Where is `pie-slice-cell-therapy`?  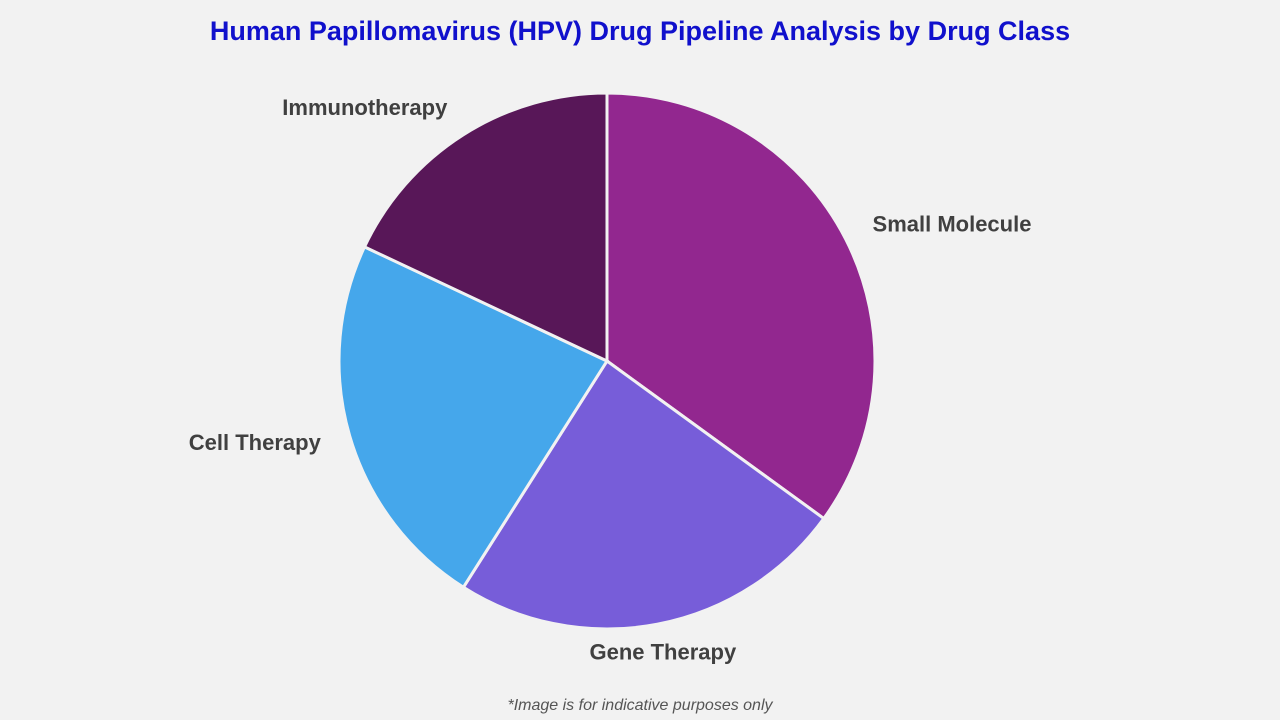 pie-slice-cell-therapy is located at coordinates (473, 417).